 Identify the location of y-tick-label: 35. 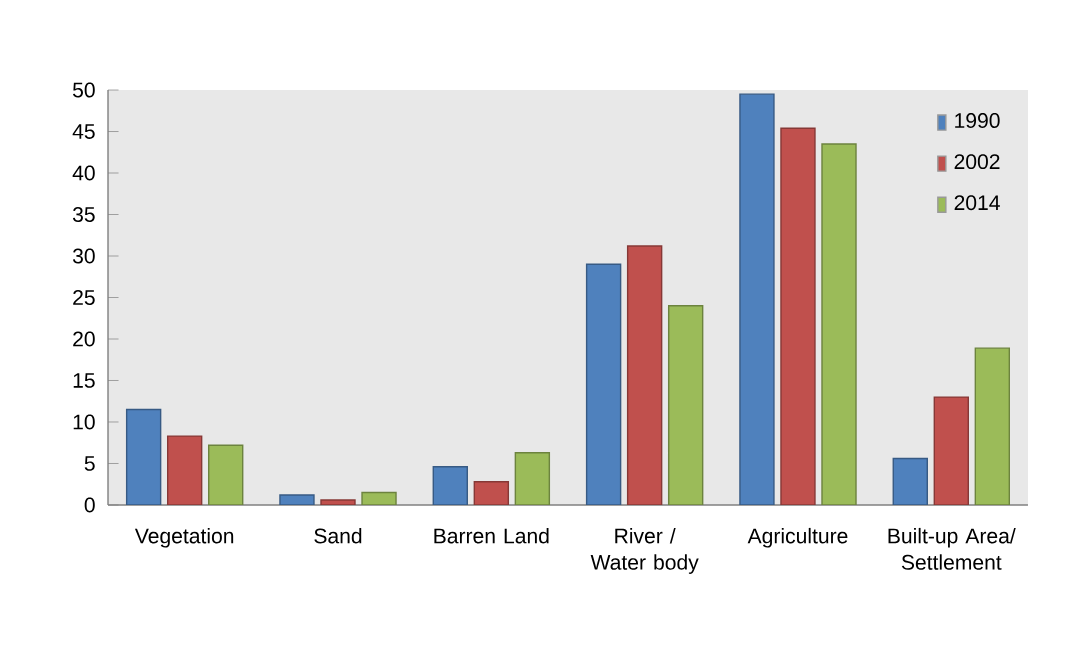
(83, 214).